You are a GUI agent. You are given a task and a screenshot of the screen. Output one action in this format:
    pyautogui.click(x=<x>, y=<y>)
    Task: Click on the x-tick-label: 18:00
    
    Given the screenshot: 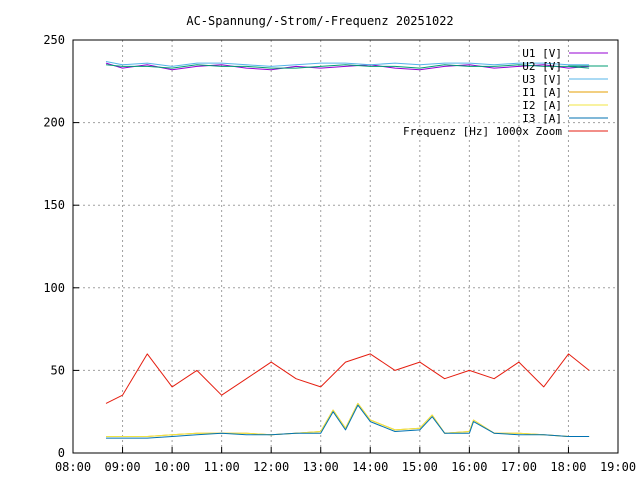 What is the action you would take?
    pyautogui.click(x=568, y=467)
    